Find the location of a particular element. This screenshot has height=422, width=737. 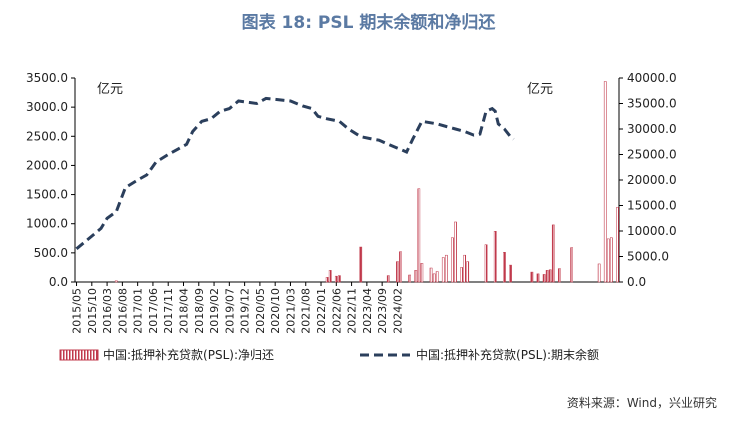

x-tick-label: 2019/07 is located at coordinates (229, 311).